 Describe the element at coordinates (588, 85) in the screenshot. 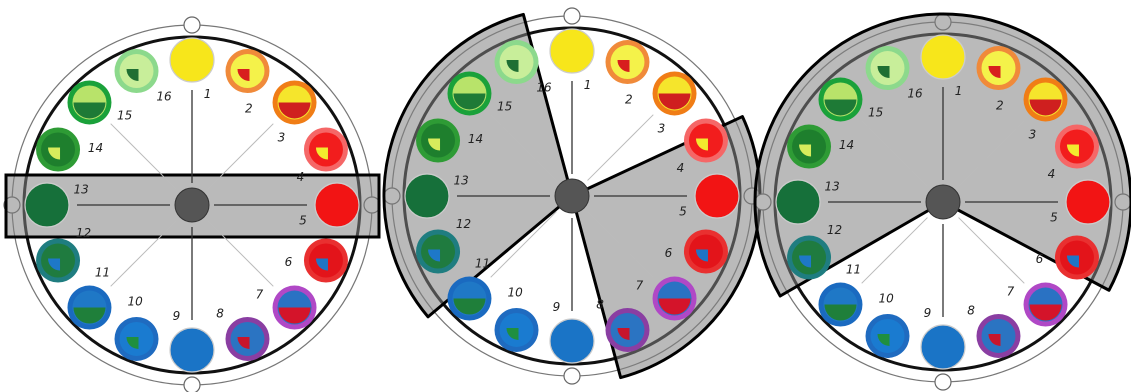

I see `position-number: 1` at that location.